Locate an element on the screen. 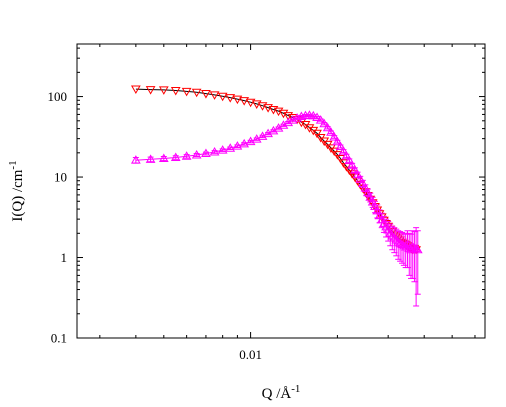  y-tick-labels: 0.1 1 10 100 is located at coordinates (58, 217).